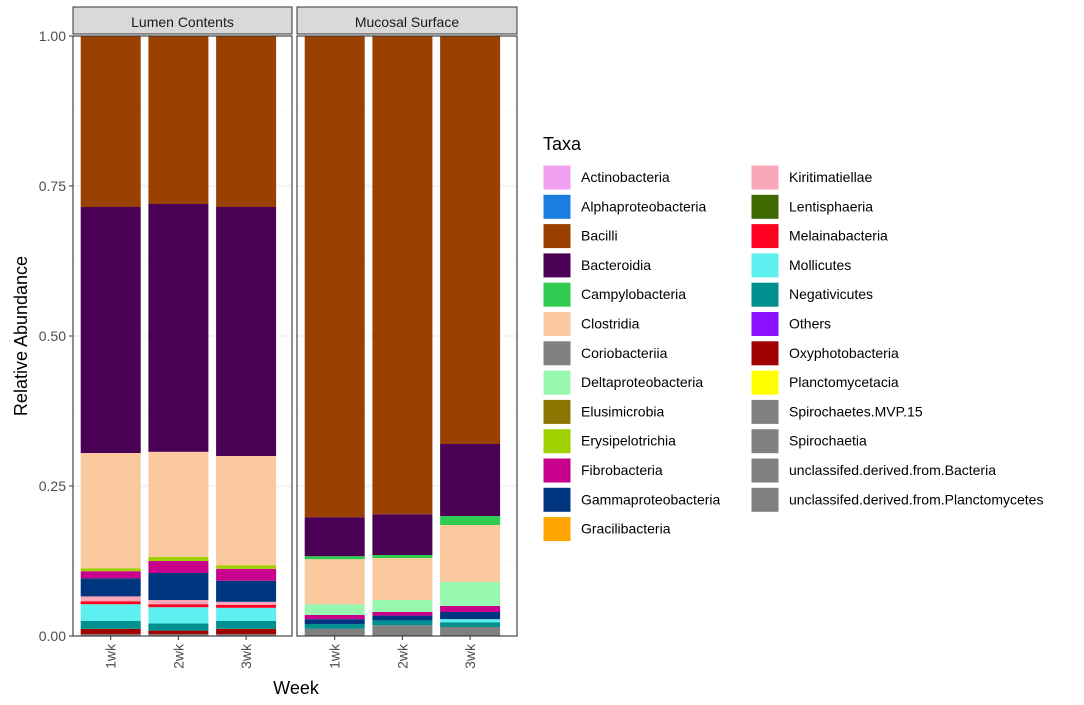  Describe the element at coordinates (808, 441) in the screenshot. I see `legend-item: Spirochaetia` at that location.